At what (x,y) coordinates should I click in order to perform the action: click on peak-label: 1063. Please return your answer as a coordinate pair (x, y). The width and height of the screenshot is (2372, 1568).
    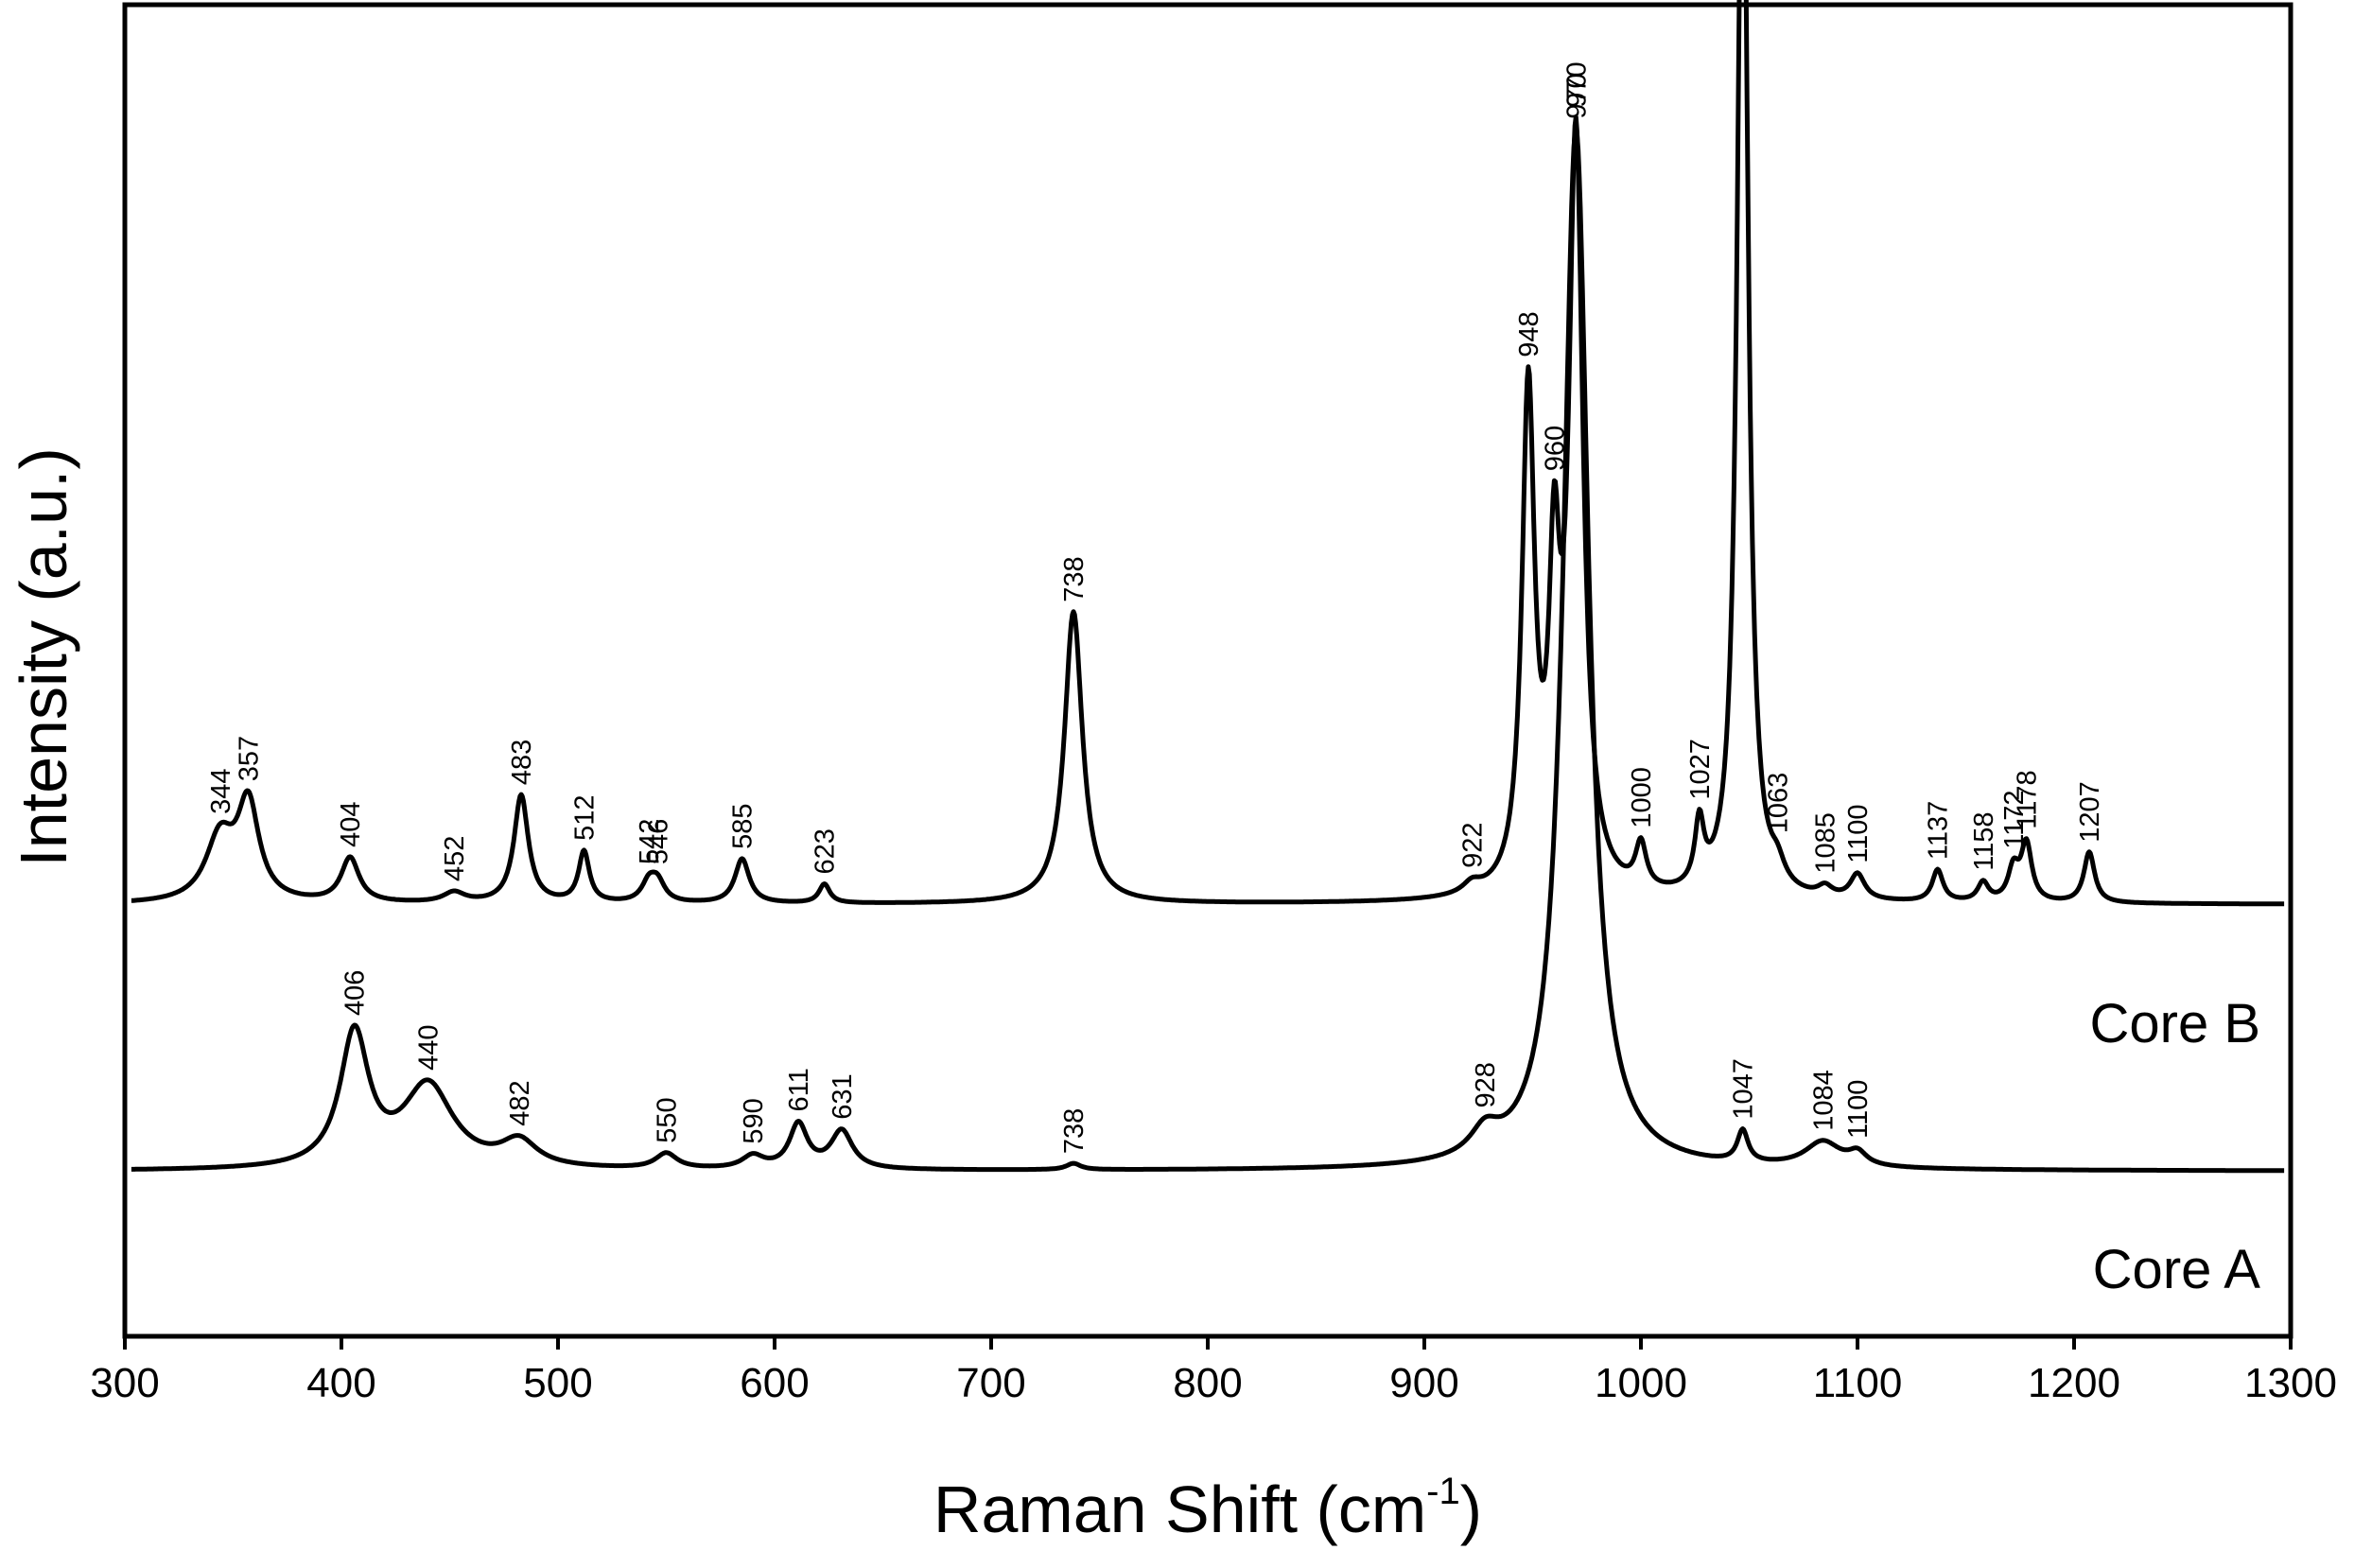
    Looking at the image, I should click on (1778, 804).